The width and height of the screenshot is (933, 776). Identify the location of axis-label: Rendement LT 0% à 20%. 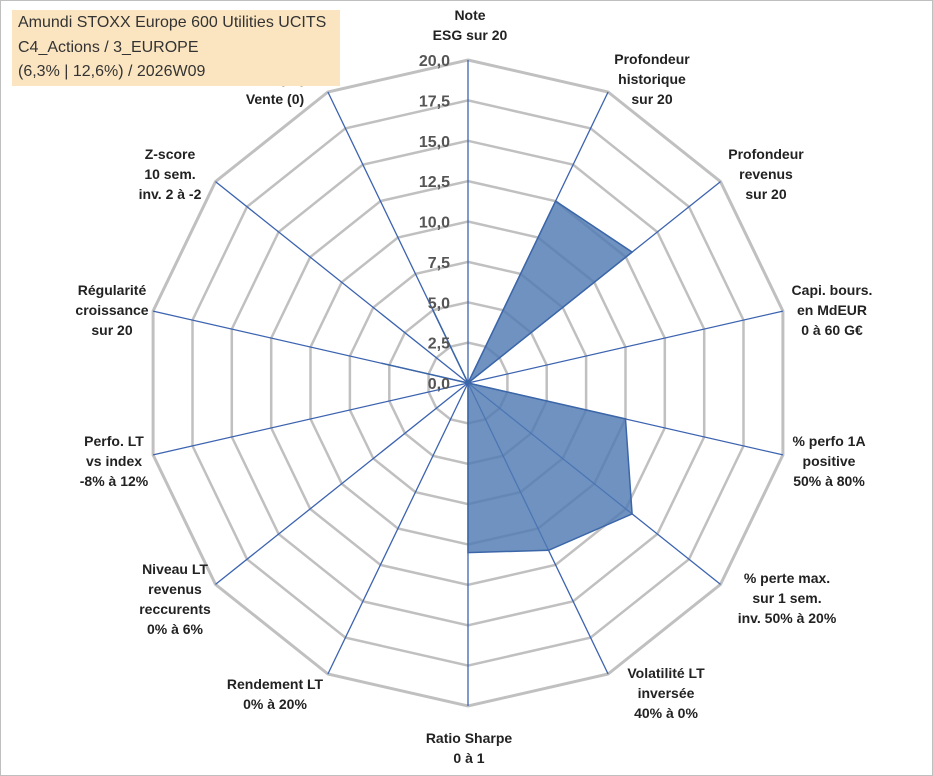
(275, 694).